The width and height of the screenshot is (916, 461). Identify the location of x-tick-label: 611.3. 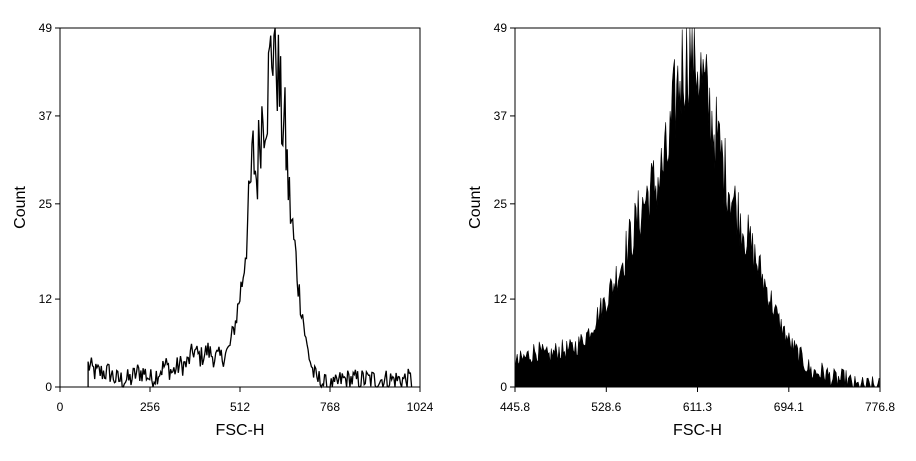
(697, 407).